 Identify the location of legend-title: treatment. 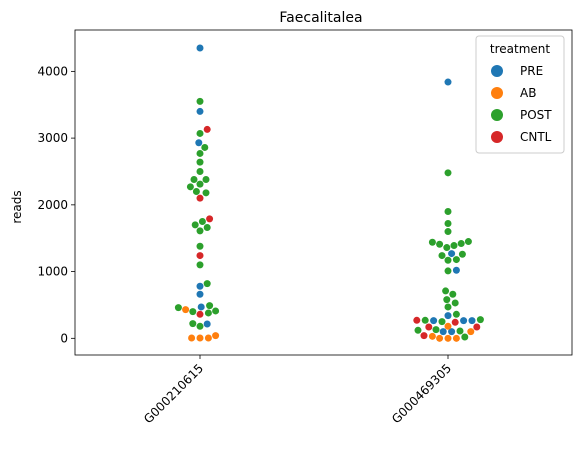
(520, 49).